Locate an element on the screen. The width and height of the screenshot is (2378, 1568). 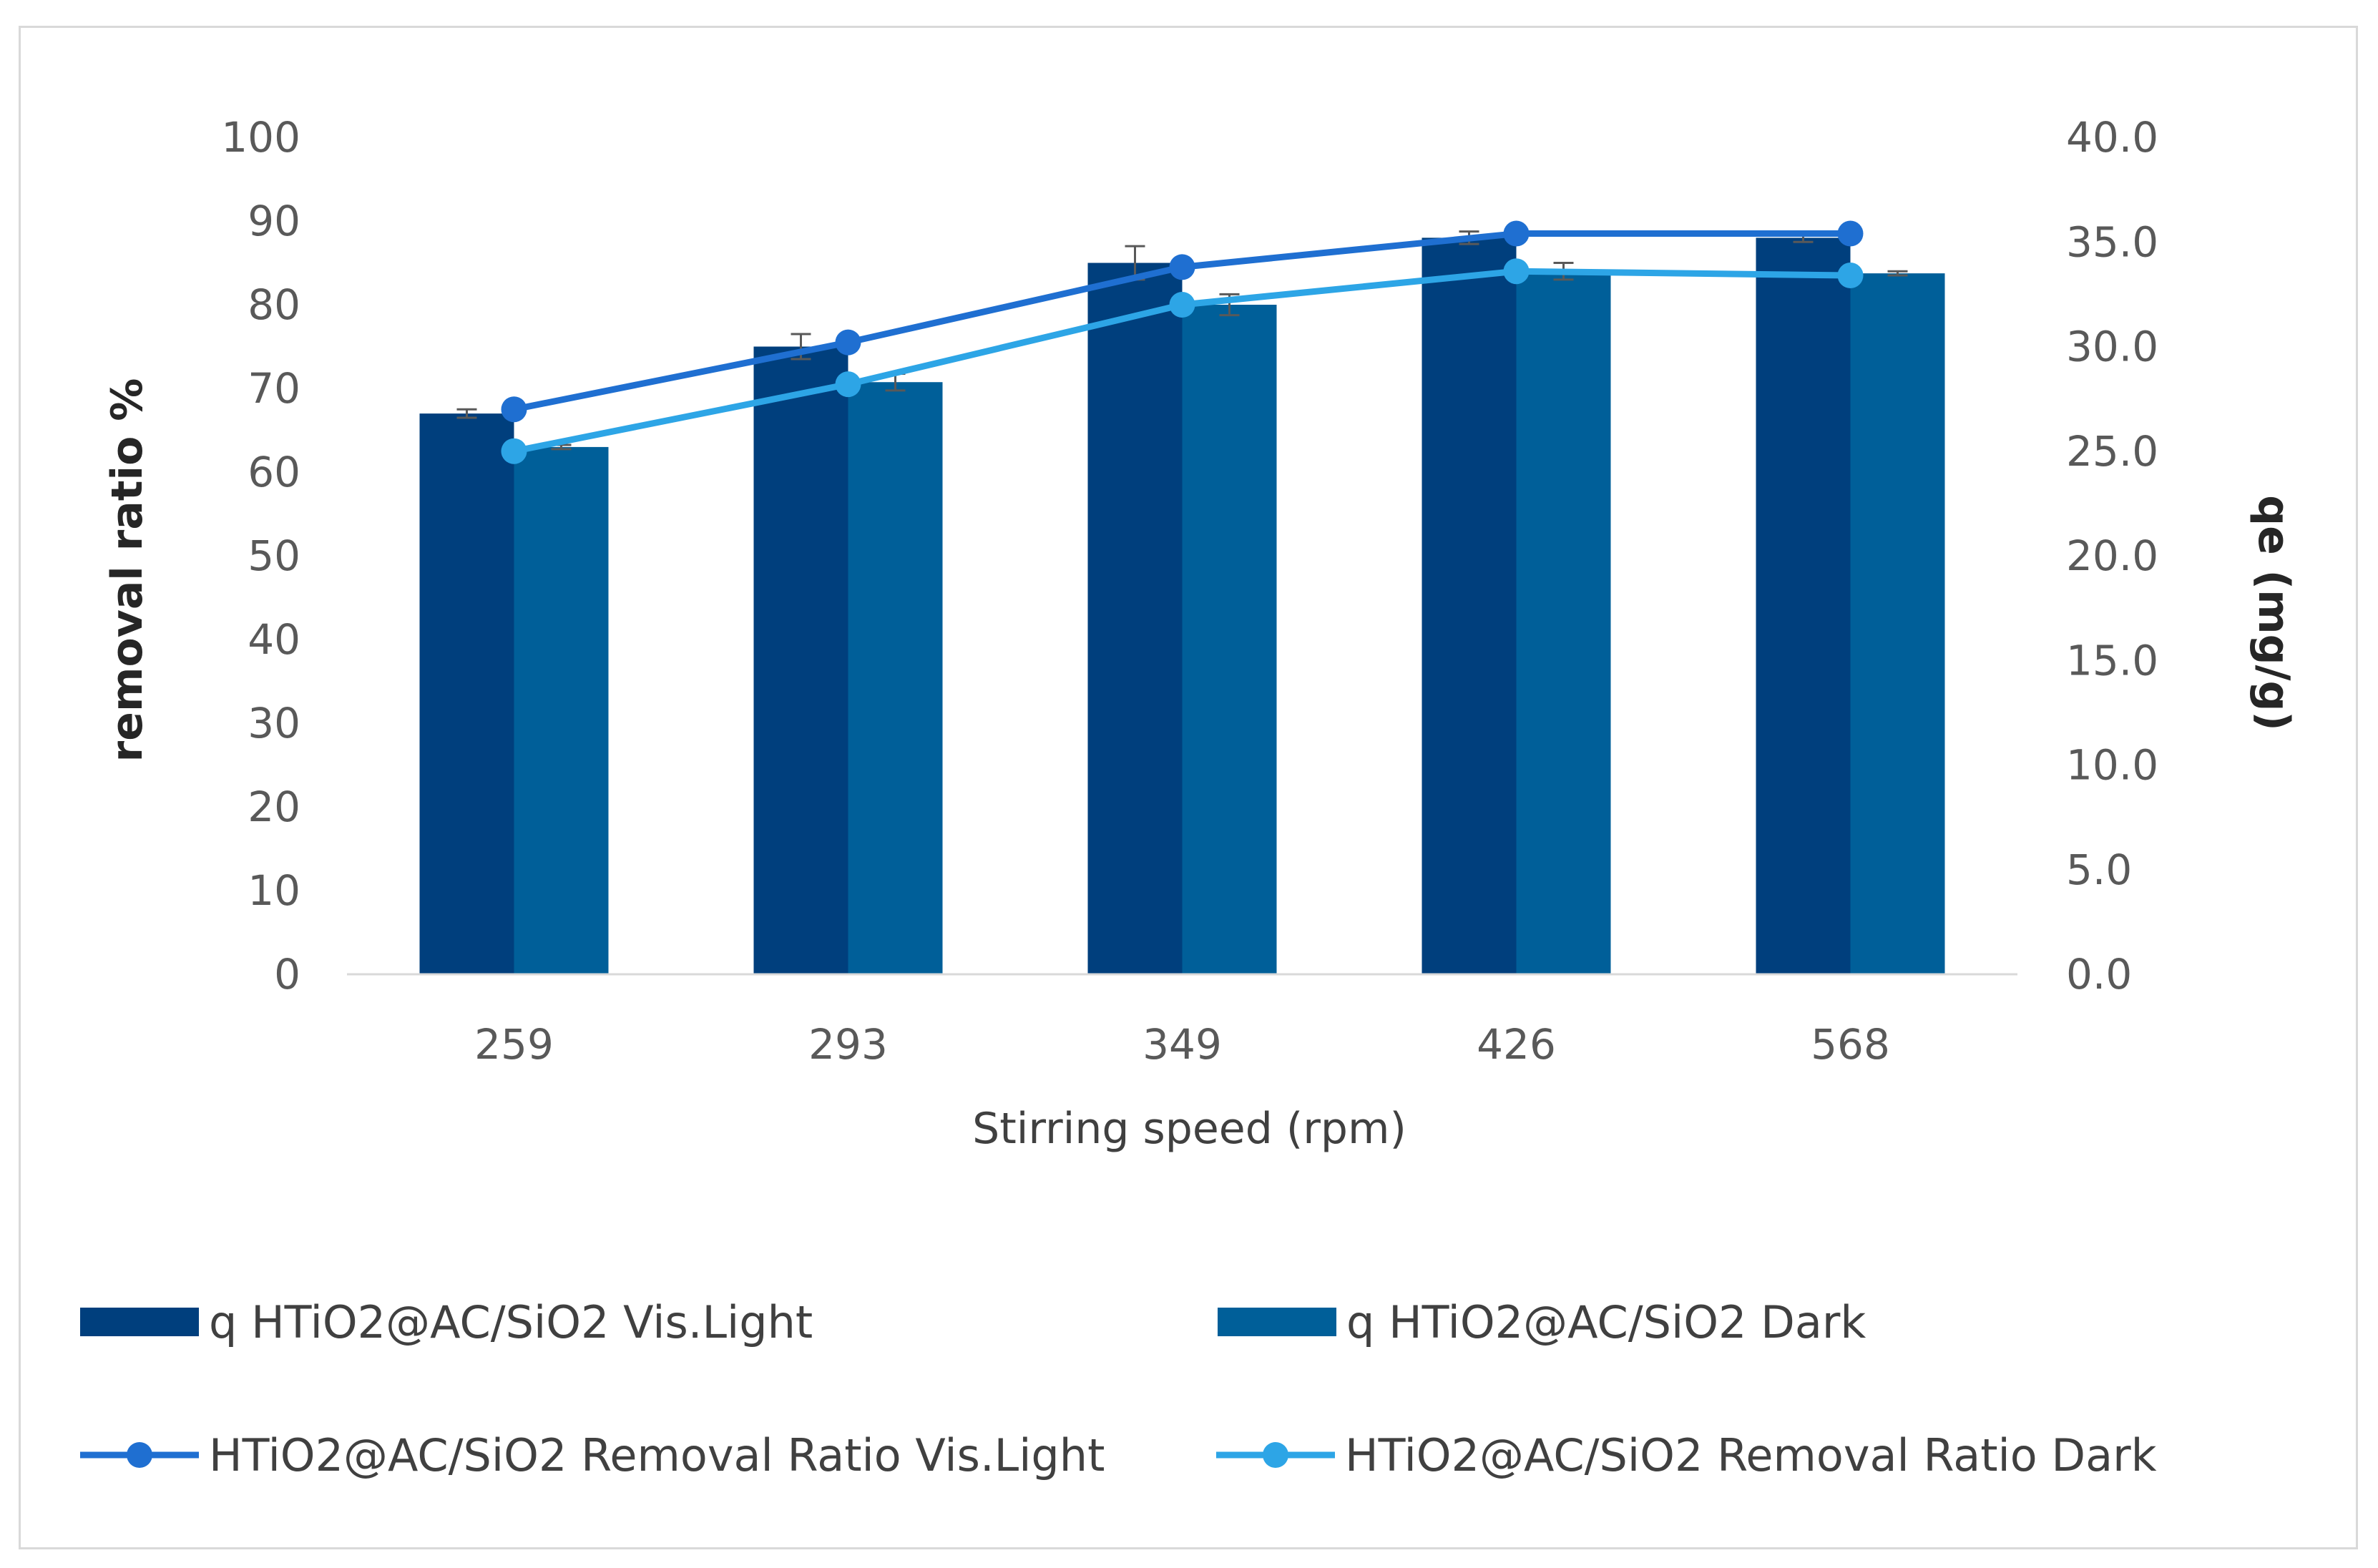
y-right-tick-label: 25.0 is located at coordinates (2112, 451).